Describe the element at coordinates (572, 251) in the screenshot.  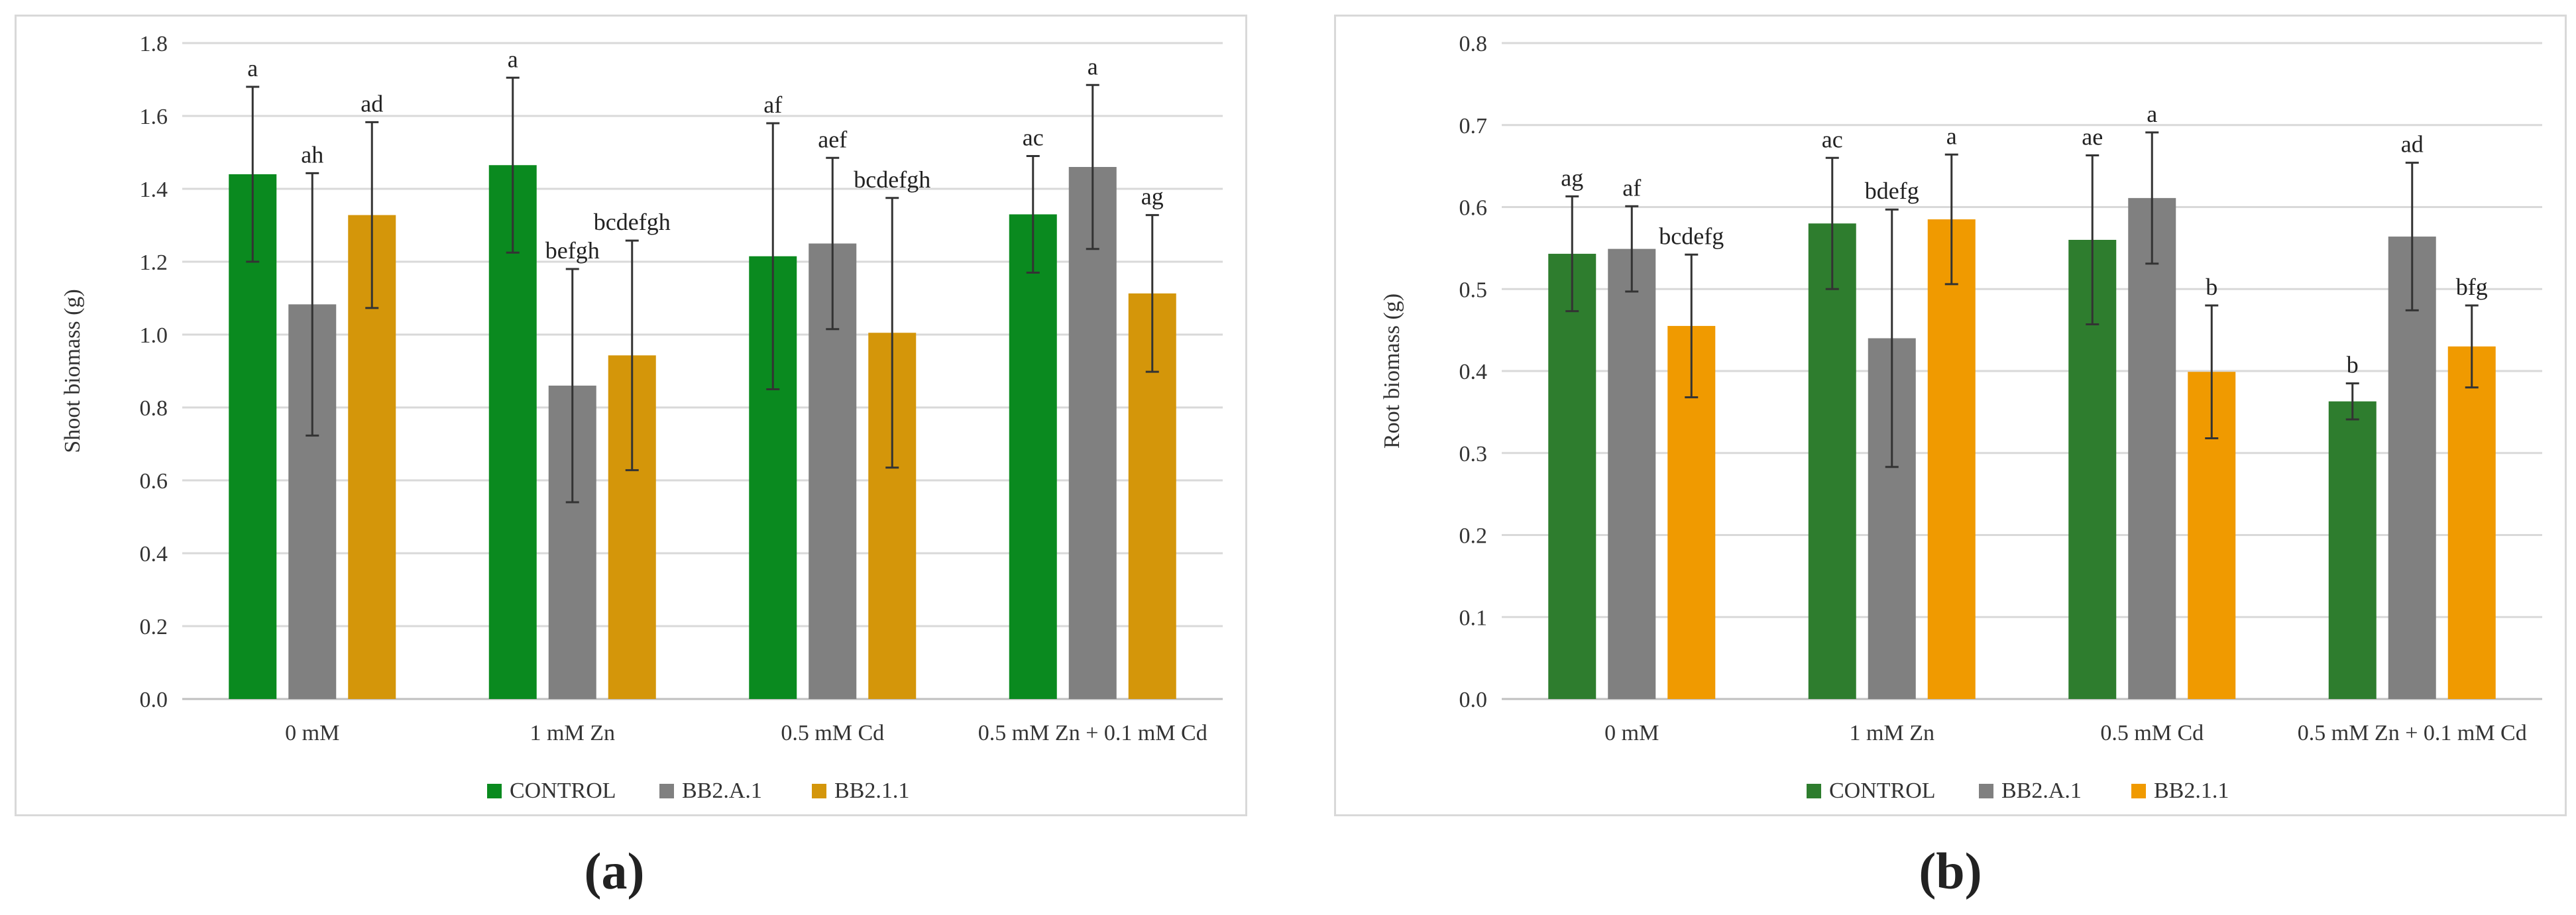
I see `significance-label: befgh` at that location.